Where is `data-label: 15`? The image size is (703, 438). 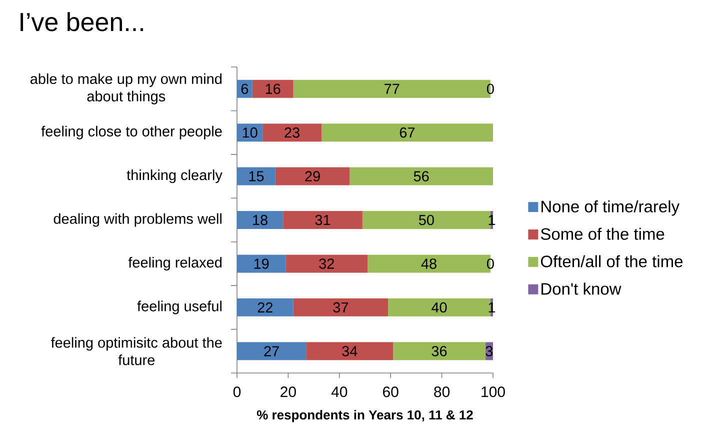
data-label: 15 is located at coordinates (256, 176).